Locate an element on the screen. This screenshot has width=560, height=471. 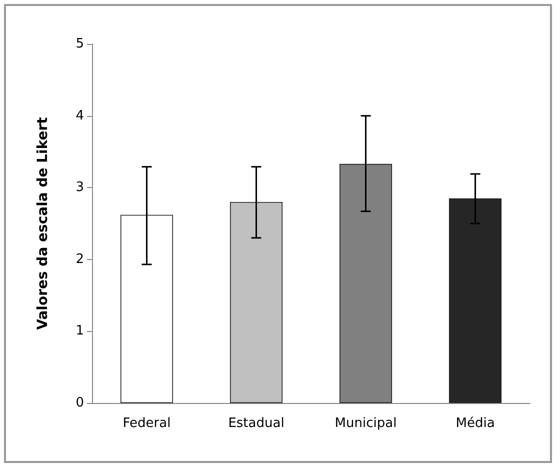
y-axis-title: Valores da escala de Likert is located at coordinates (43, 223).